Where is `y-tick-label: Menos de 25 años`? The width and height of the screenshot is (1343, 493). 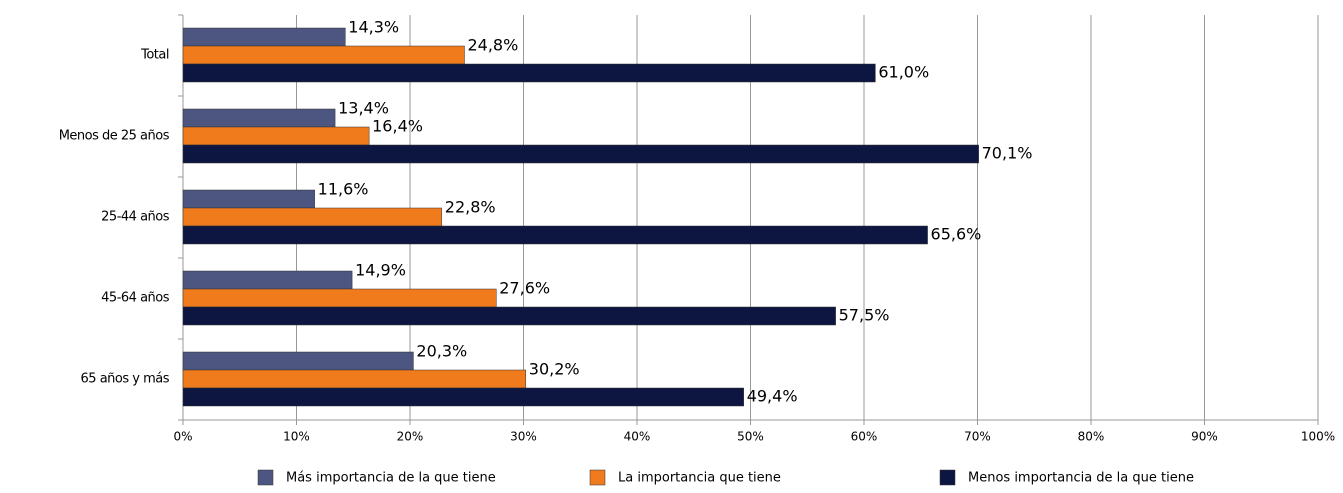 y-tick-label: Menos de 25 años is located at coordinates (114, 136).